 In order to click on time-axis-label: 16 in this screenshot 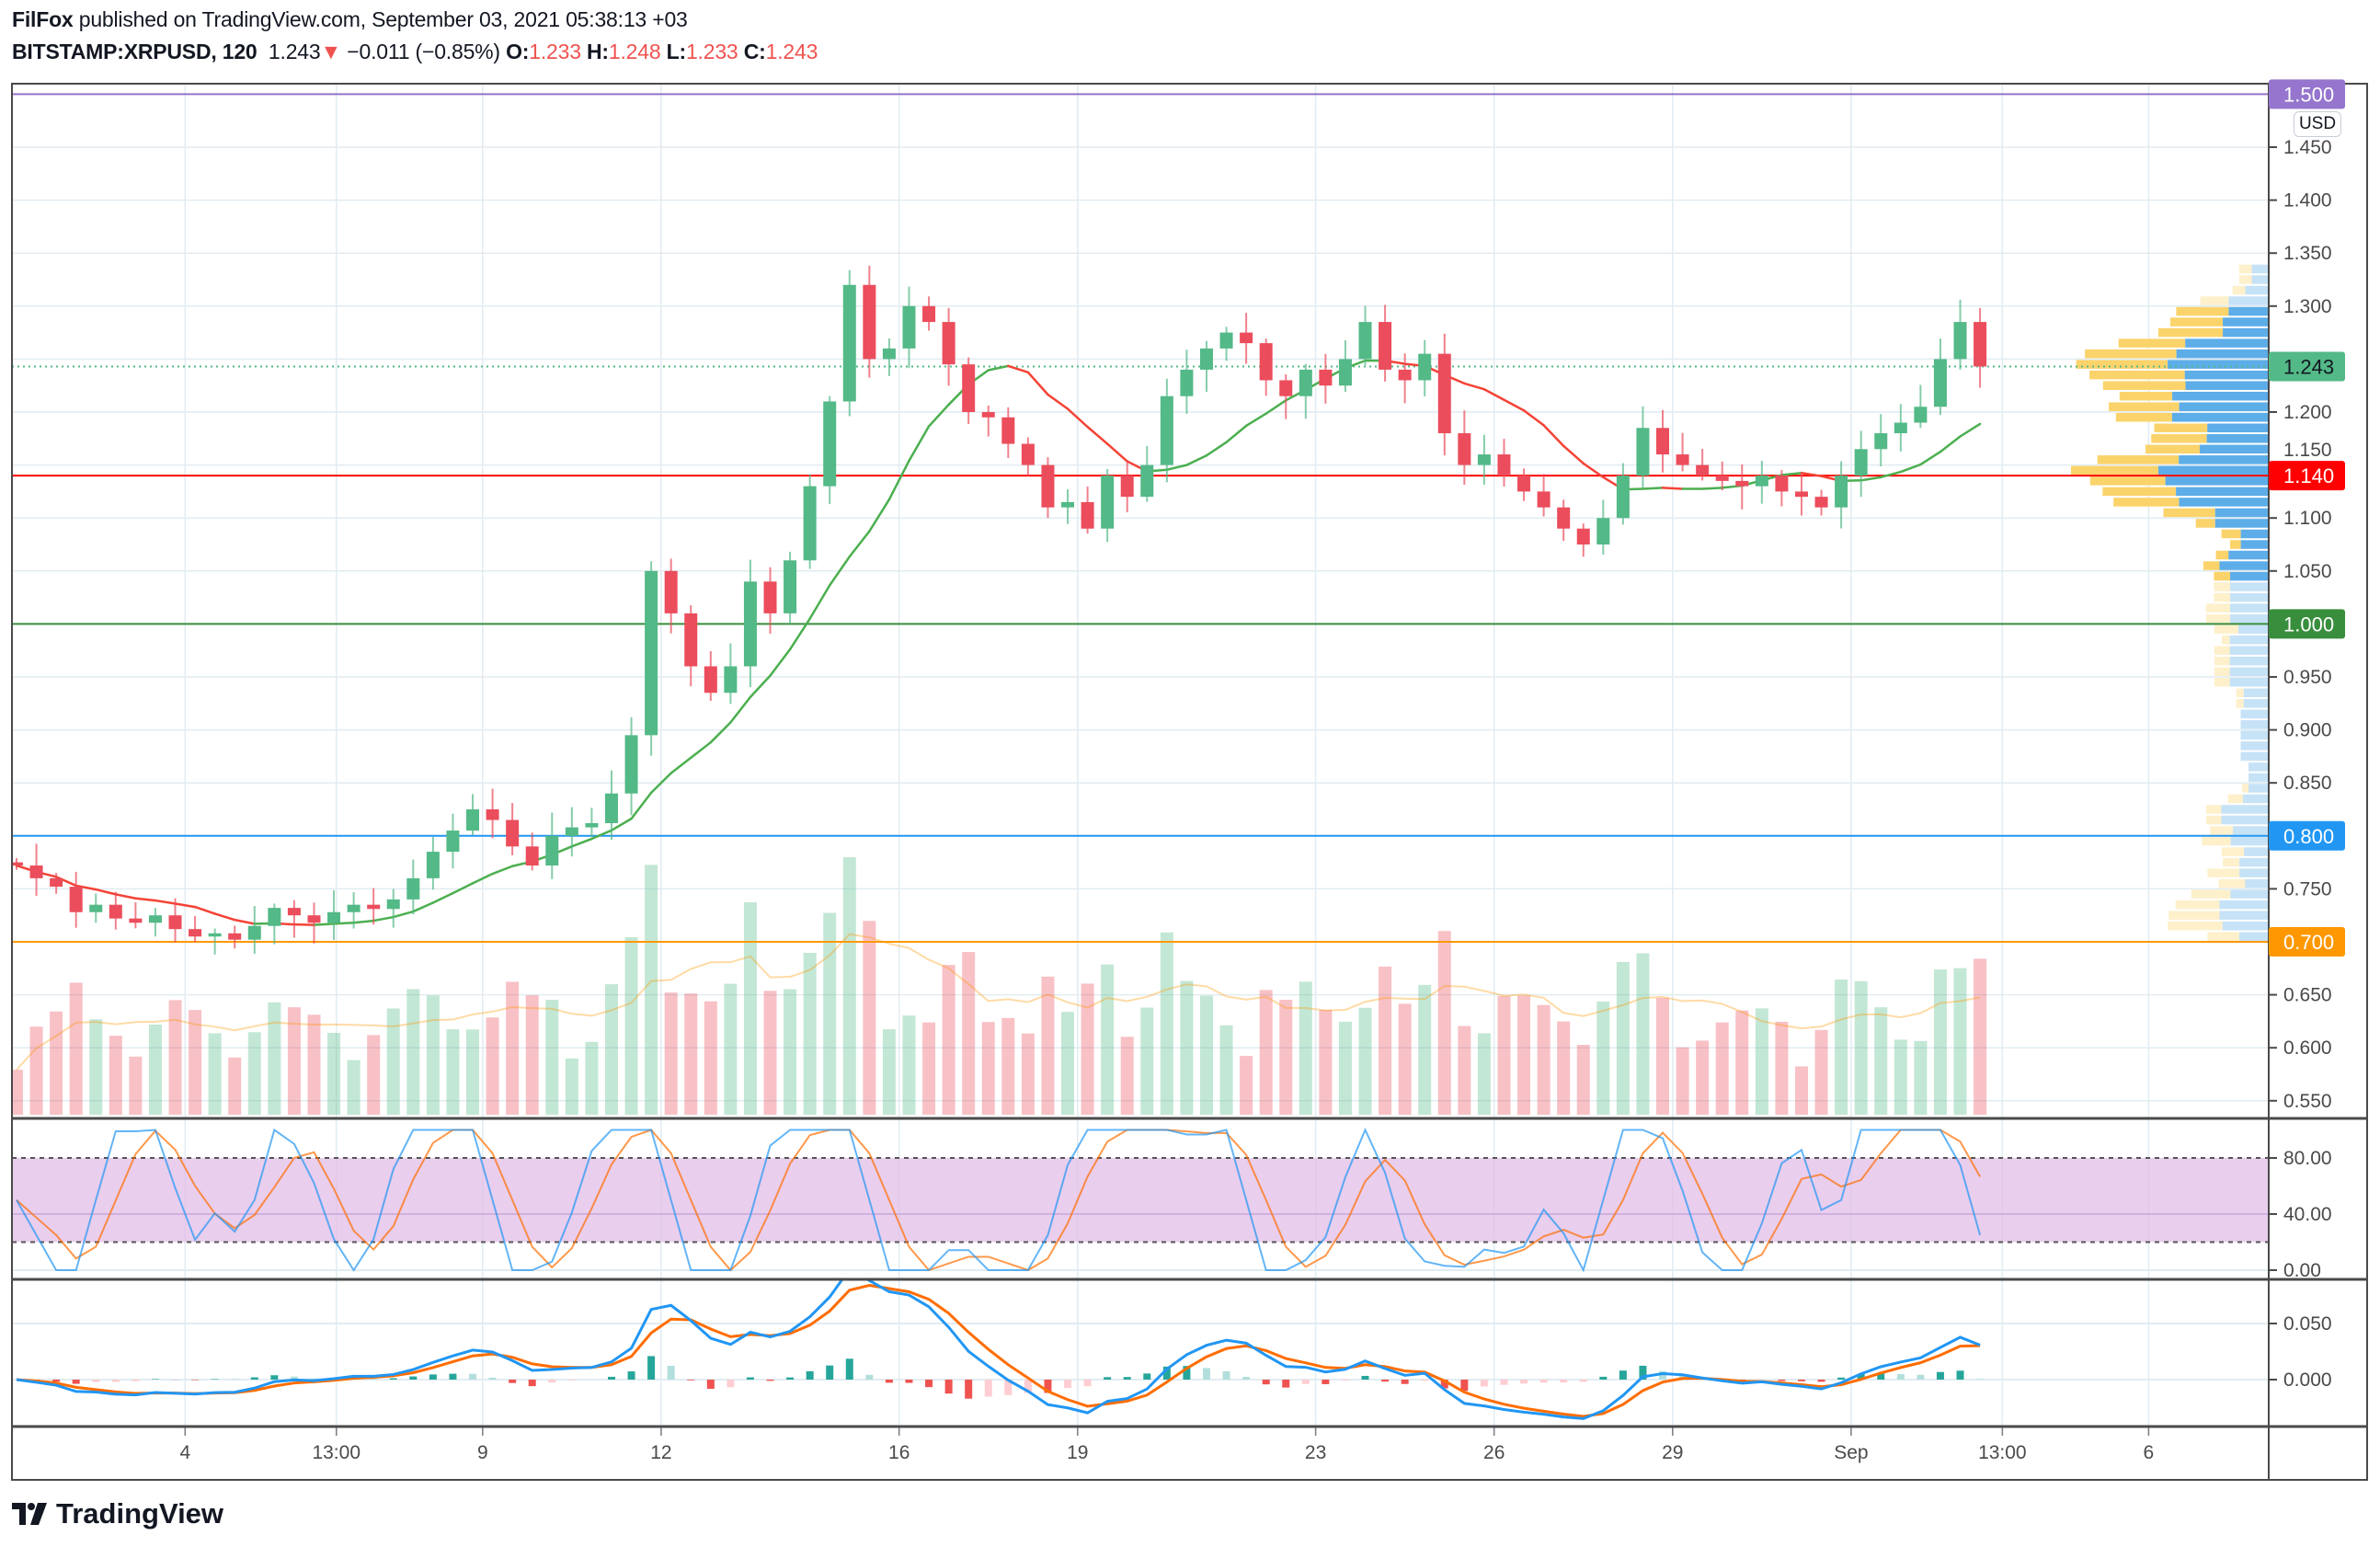, I will do `click(899, 1452)`.